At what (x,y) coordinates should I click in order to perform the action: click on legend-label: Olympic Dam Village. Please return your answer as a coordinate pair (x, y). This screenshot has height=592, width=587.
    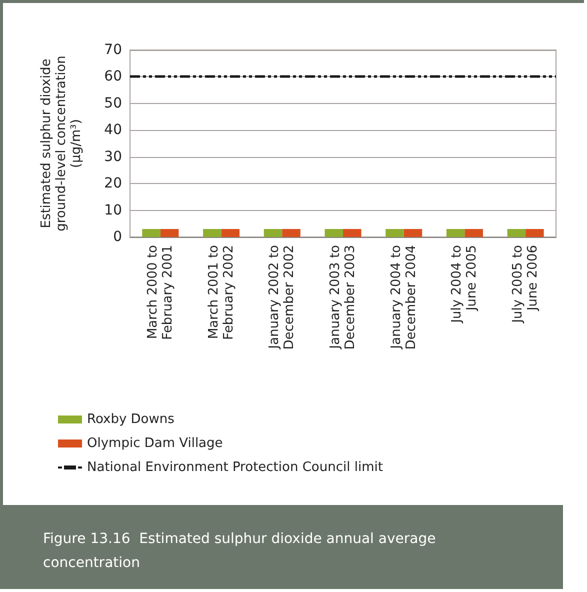
    Looking at the image, I should click on (155, 443).